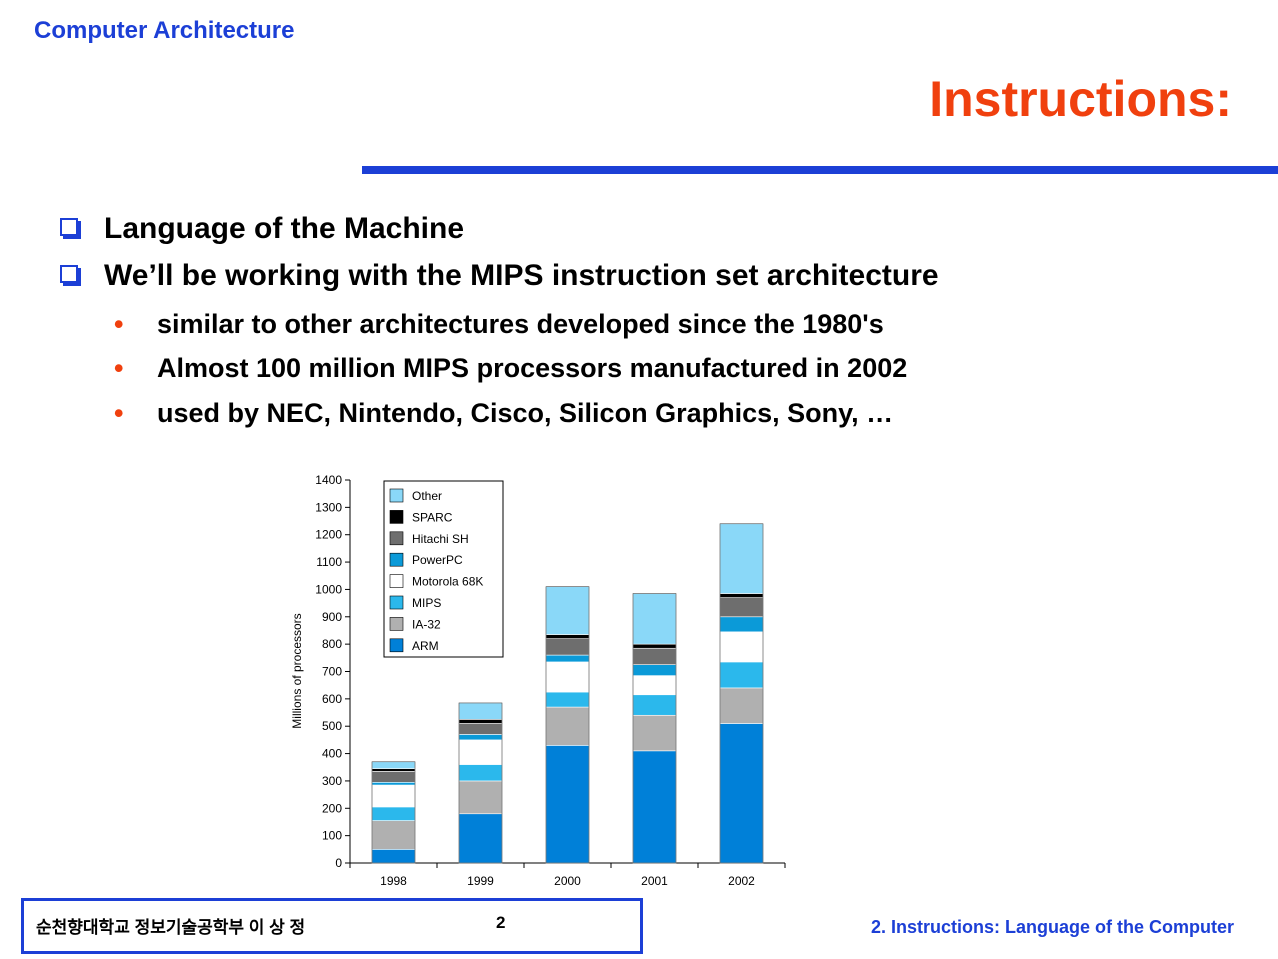  What do you see at coordinates (440, 539) in the screenshot?
I see `legend-label: Hitachi SH` at bounding box center [440, 539].